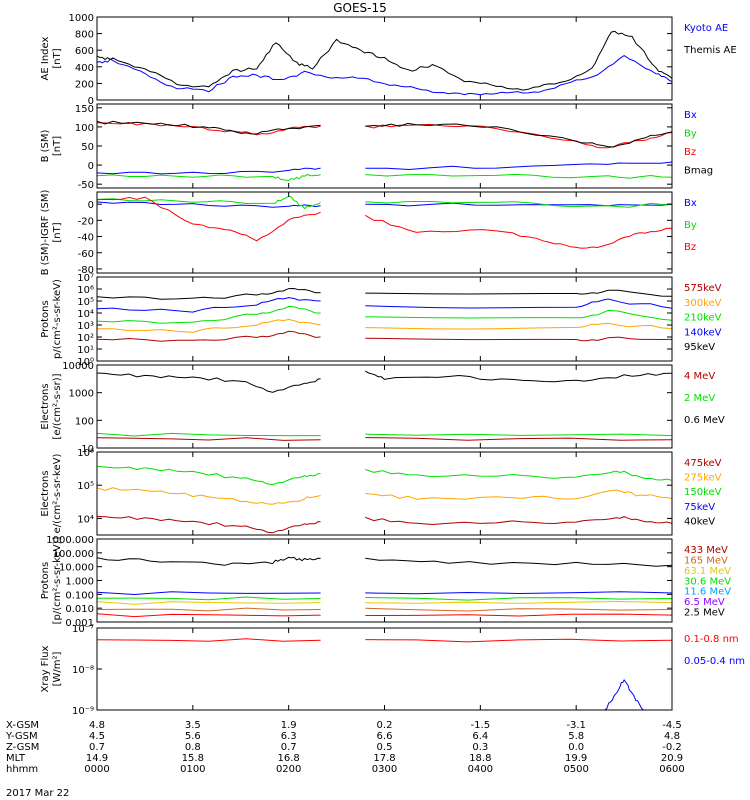 This screenshot has width=750, height=800. What do you see at coordinates (672, 725) in the screenshot?
I see `x-table-value: -4.5` at bounding box center [672, 725].